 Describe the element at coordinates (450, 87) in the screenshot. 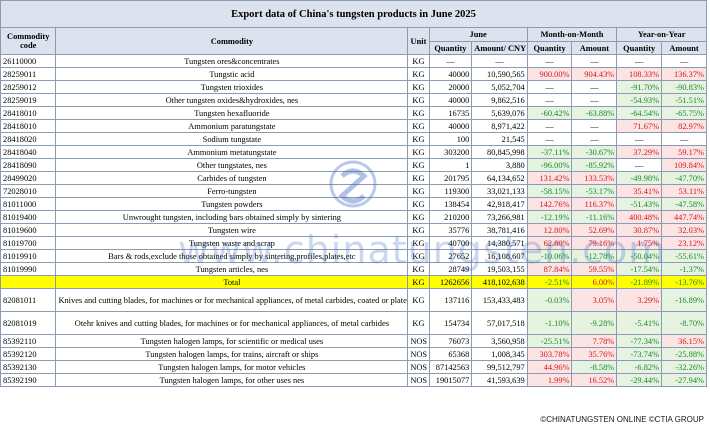

I see `june-quantity-cell: 20000` at that location.